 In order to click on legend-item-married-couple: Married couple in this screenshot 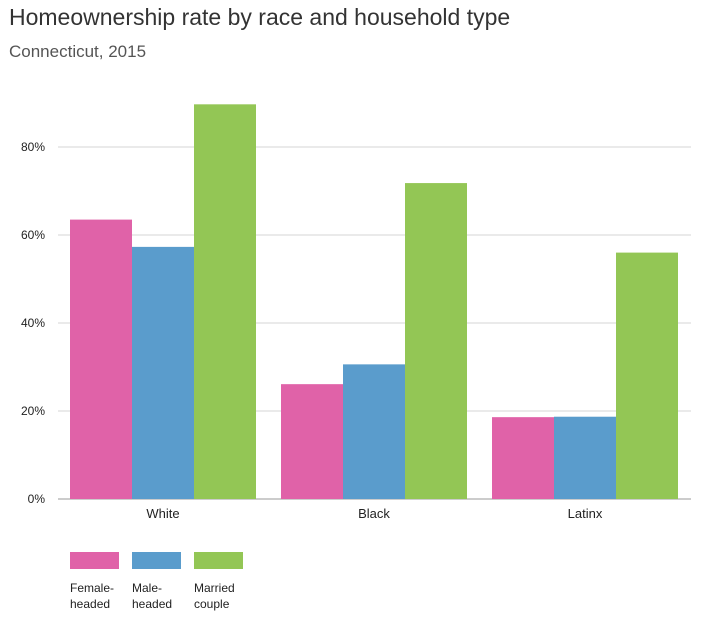, I will do `click(224, 582)`.